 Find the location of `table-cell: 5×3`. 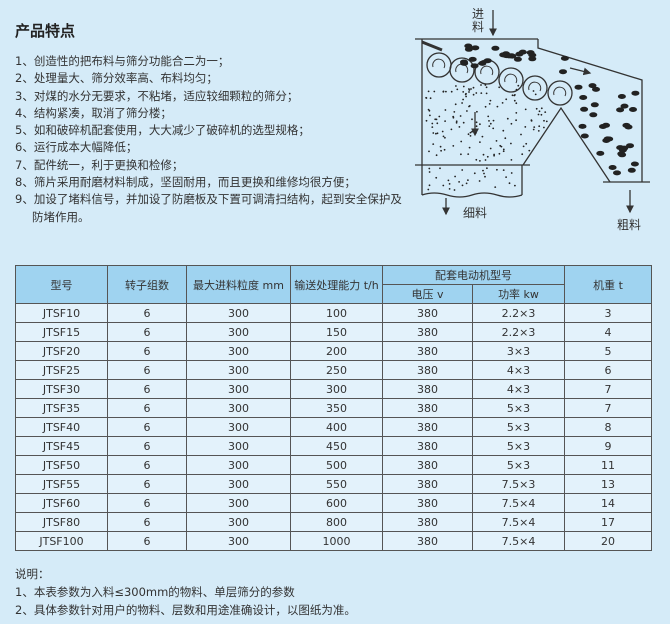

table-cell: 5×3 is located at coordinates (518, 446).